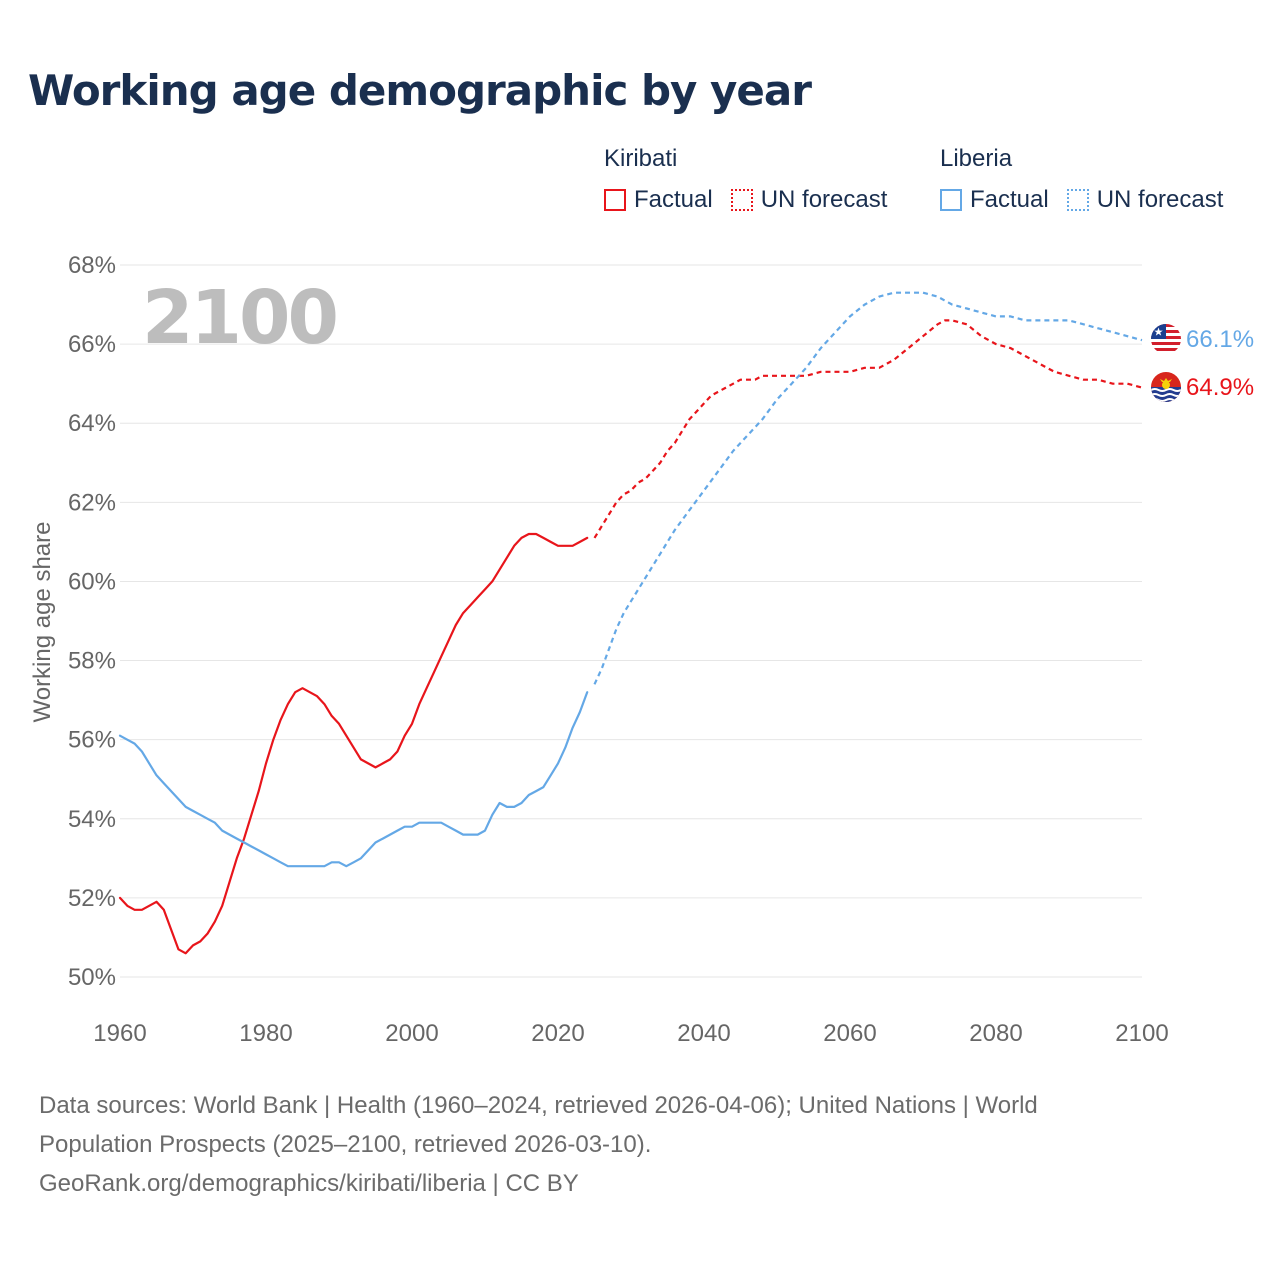 This screenshot has height=1280, width=1280. What do you see at coordinates (1220, 339) in the screenshot?
I see `end-value-label-liberia: 66.1%` at bounding box center [1220, 339].